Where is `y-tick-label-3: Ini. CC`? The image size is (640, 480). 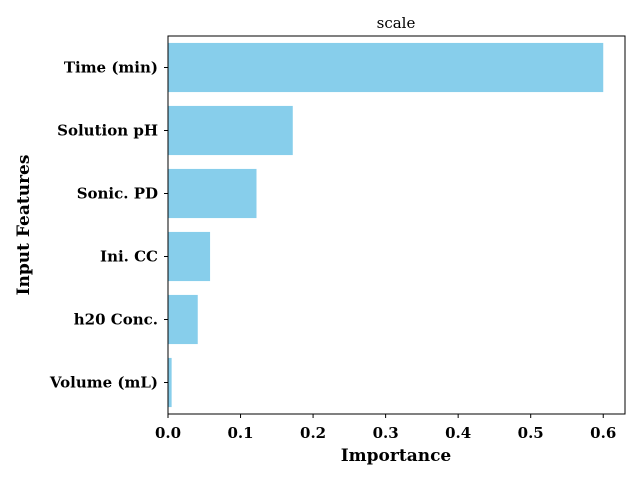
y-tick-label-3: Ini. CC is located at coordinates (129, 257).